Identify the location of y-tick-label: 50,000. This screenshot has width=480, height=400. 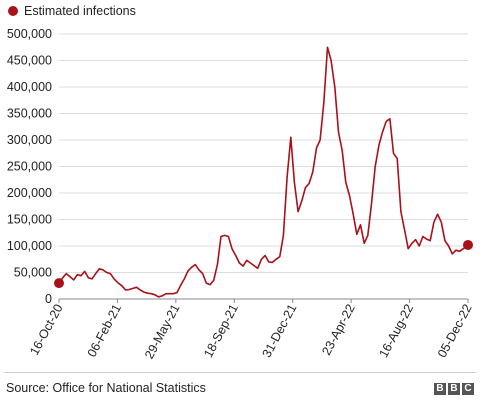
(33, 273).